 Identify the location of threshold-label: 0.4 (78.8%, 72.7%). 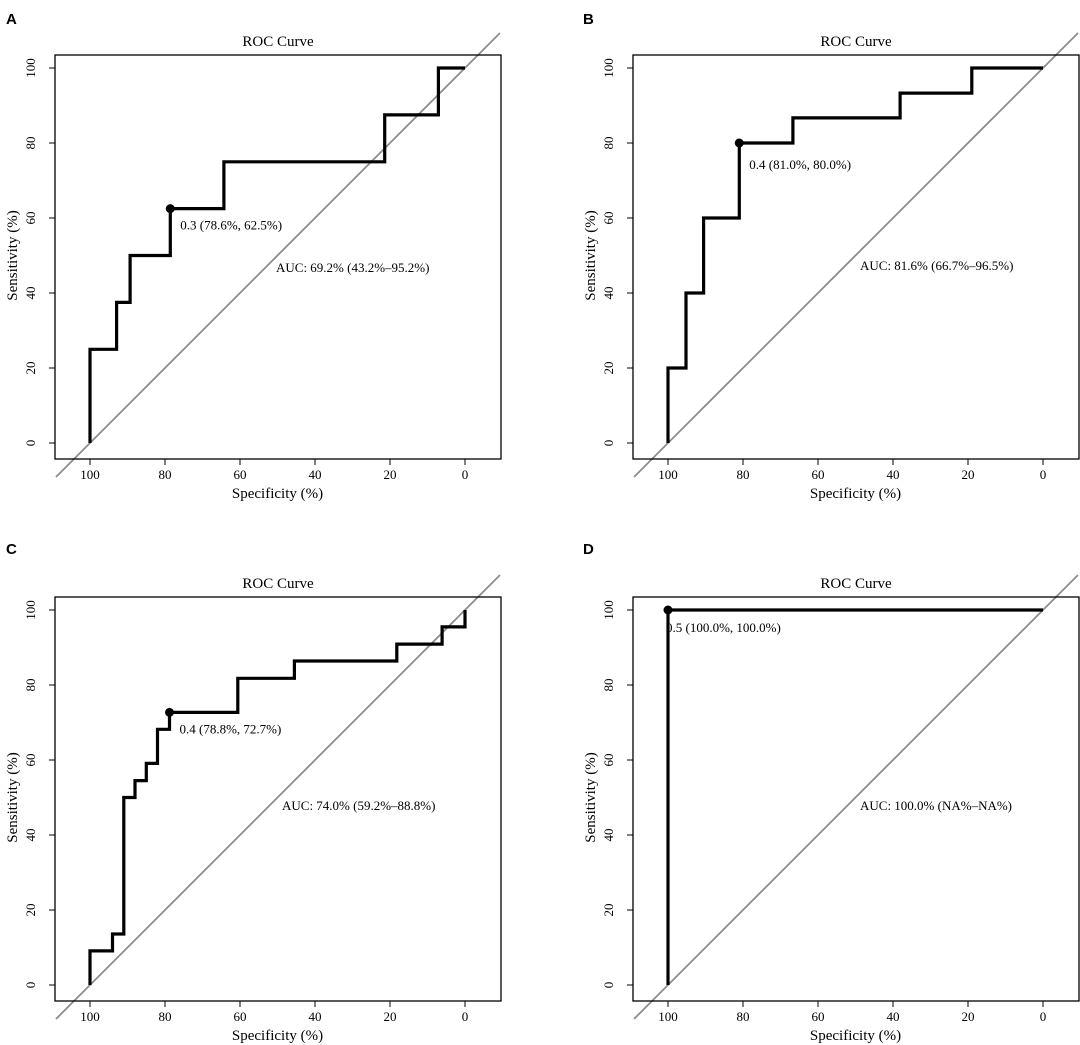
(231, 728).